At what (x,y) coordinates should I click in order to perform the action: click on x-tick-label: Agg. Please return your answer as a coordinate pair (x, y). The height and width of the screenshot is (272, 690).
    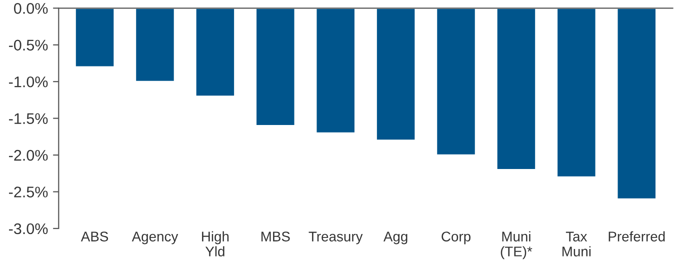
    Looking at the image, I should click on (395, 238).